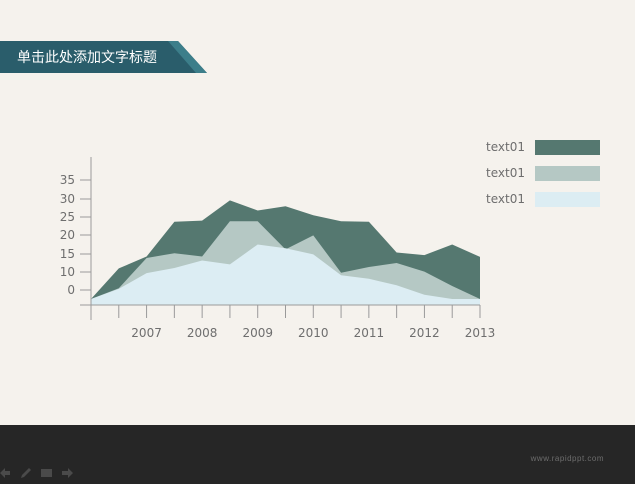 Image resolution: width=635 pixels, height=484 pixels. Describe the element at coordinates (202, 333) in the screenshot. I see `x-tick-label: 2008` at that location.